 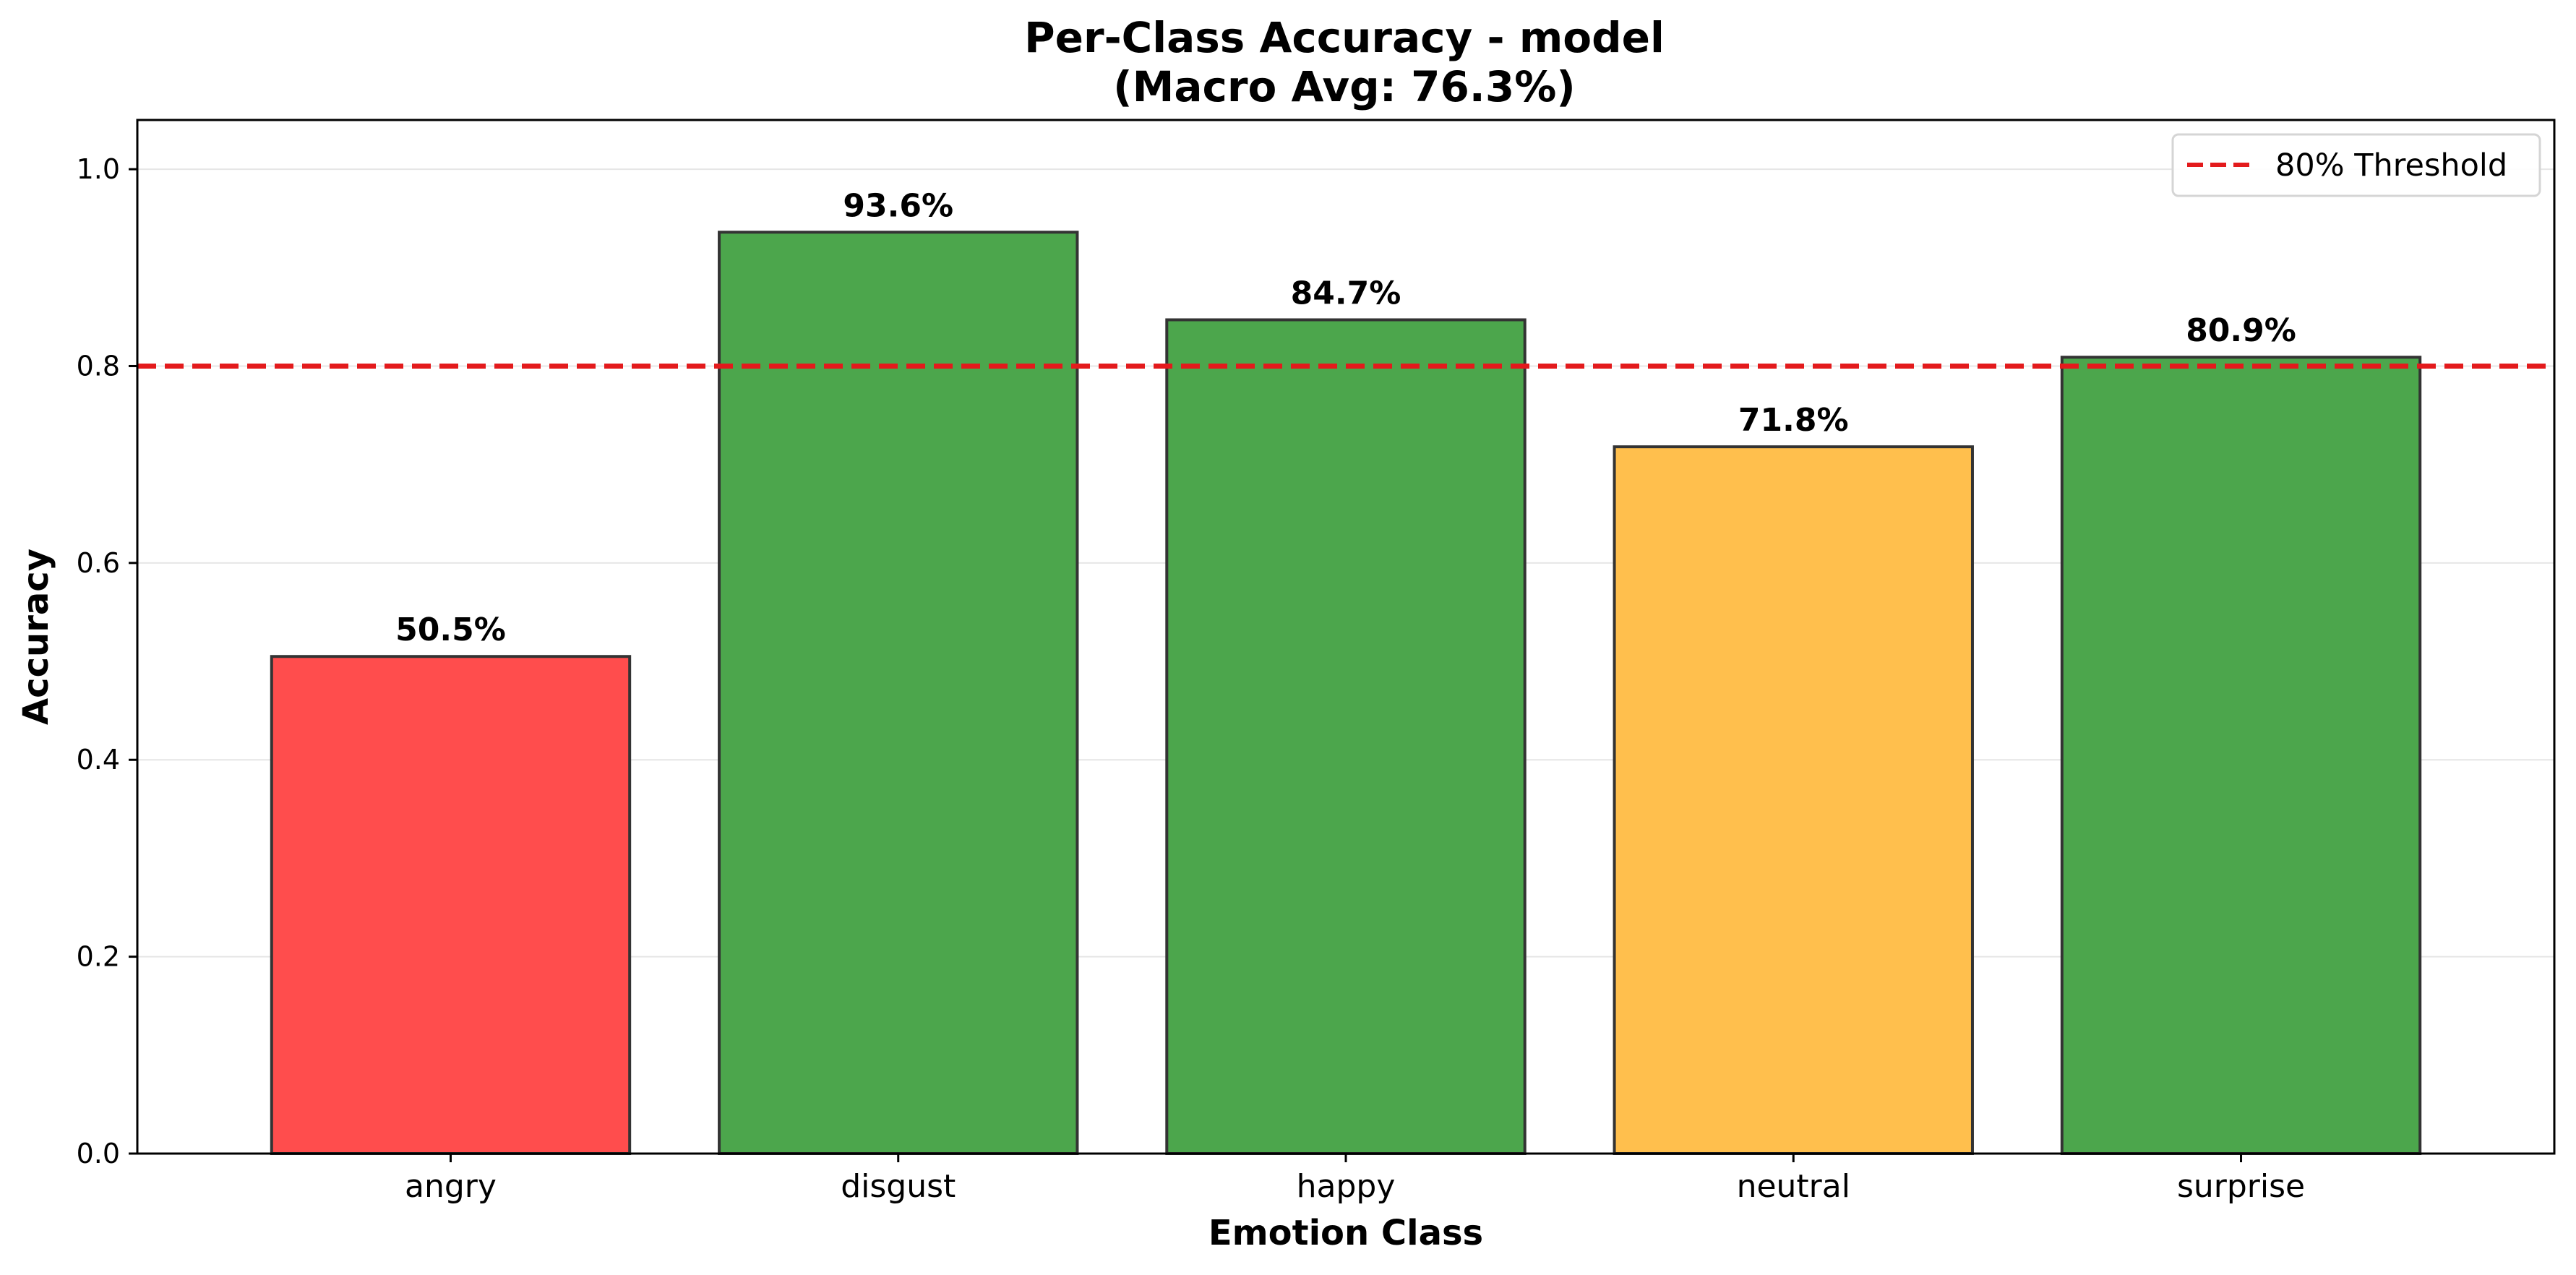 I want to click on y-axis-ticks: 0.0 0.2 0.4 0.6 0.8 1.0, so click(x=107, y=661).